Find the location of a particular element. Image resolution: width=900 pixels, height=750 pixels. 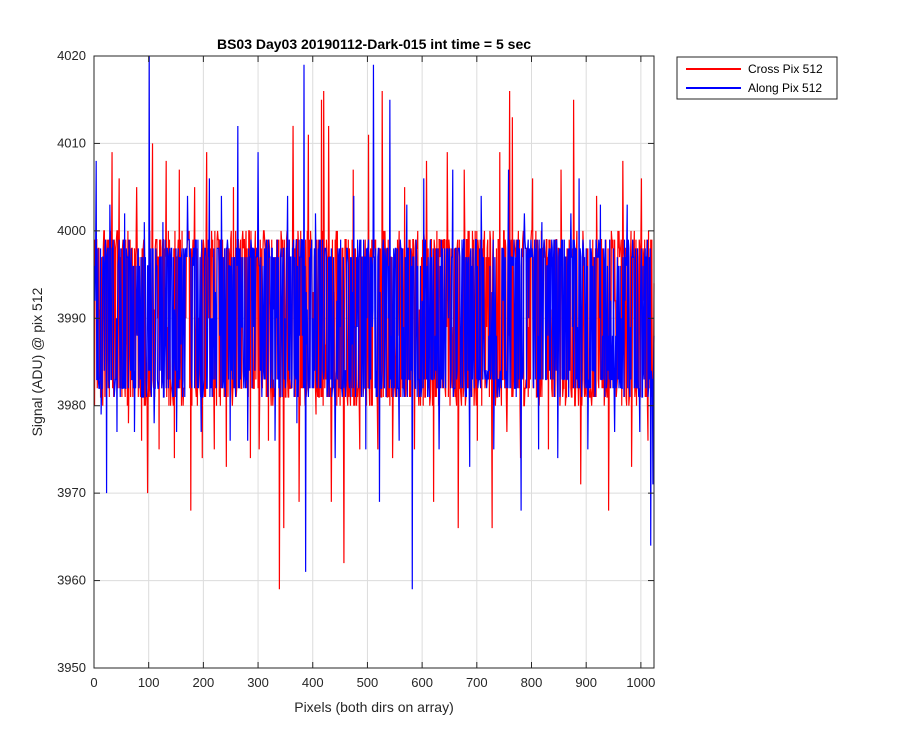

y-tick-label: 3960 is located at coordinates (71, 580).